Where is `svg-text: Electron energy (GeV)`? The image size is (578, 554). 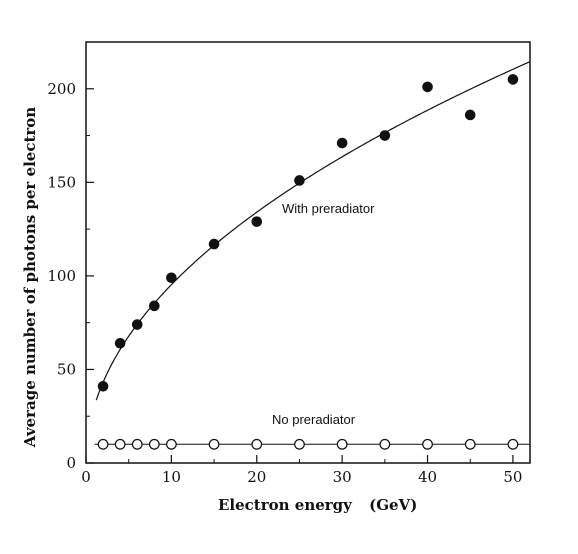 svg-text: Electron energy (GeV) is located at coordinates (317, 505).